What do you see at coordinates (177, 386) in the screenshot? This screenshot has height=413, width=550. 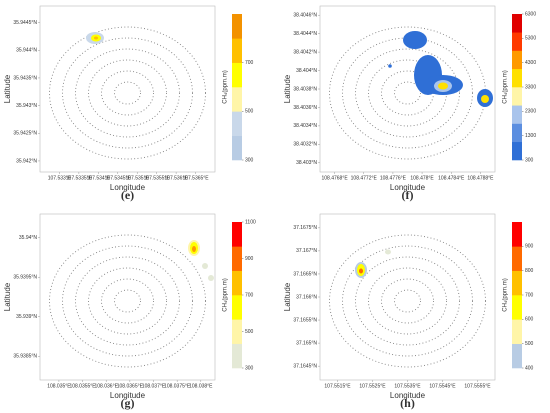 I see `x-tick-label: 108.0375°E` at bounding box center [177, 386].